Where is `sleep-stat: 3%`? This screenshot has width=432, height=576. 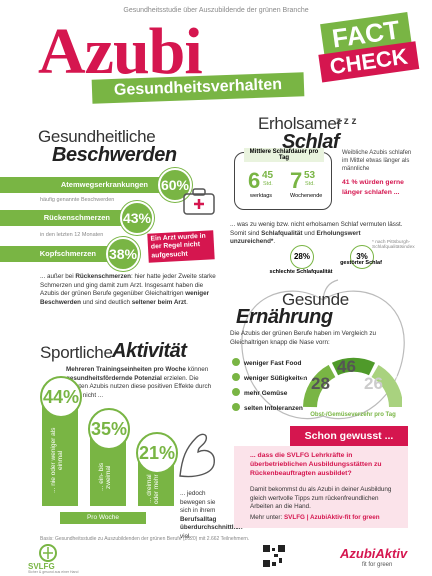
sleep-stat: 3% is located at coordinates (362, 257).